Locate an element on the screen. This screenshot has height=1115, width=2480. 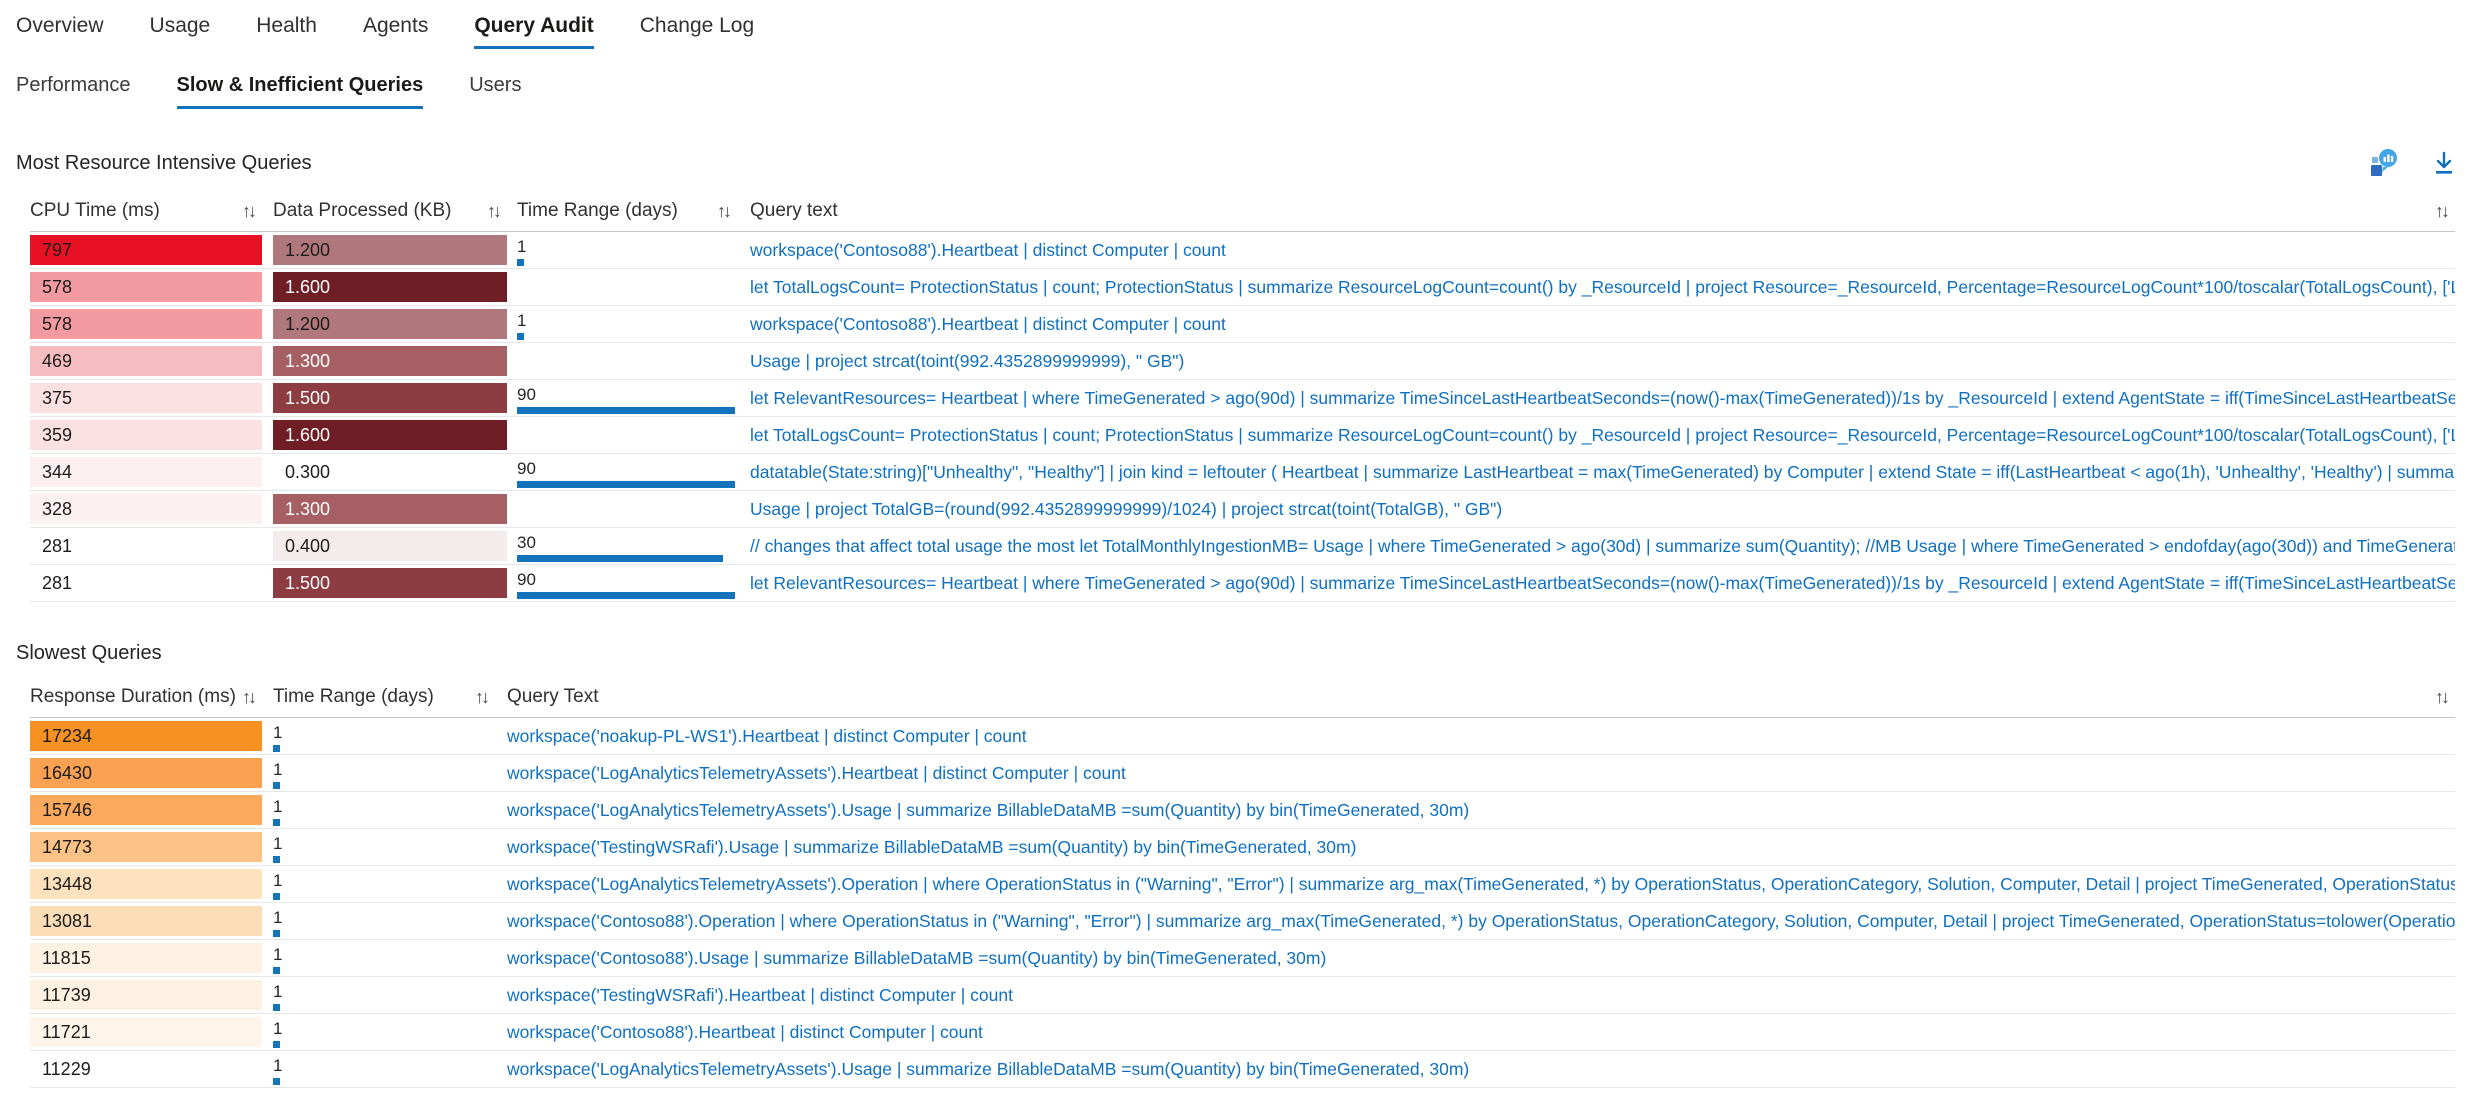
column-label: Time Range (days) is located at coordinates (353, 696).